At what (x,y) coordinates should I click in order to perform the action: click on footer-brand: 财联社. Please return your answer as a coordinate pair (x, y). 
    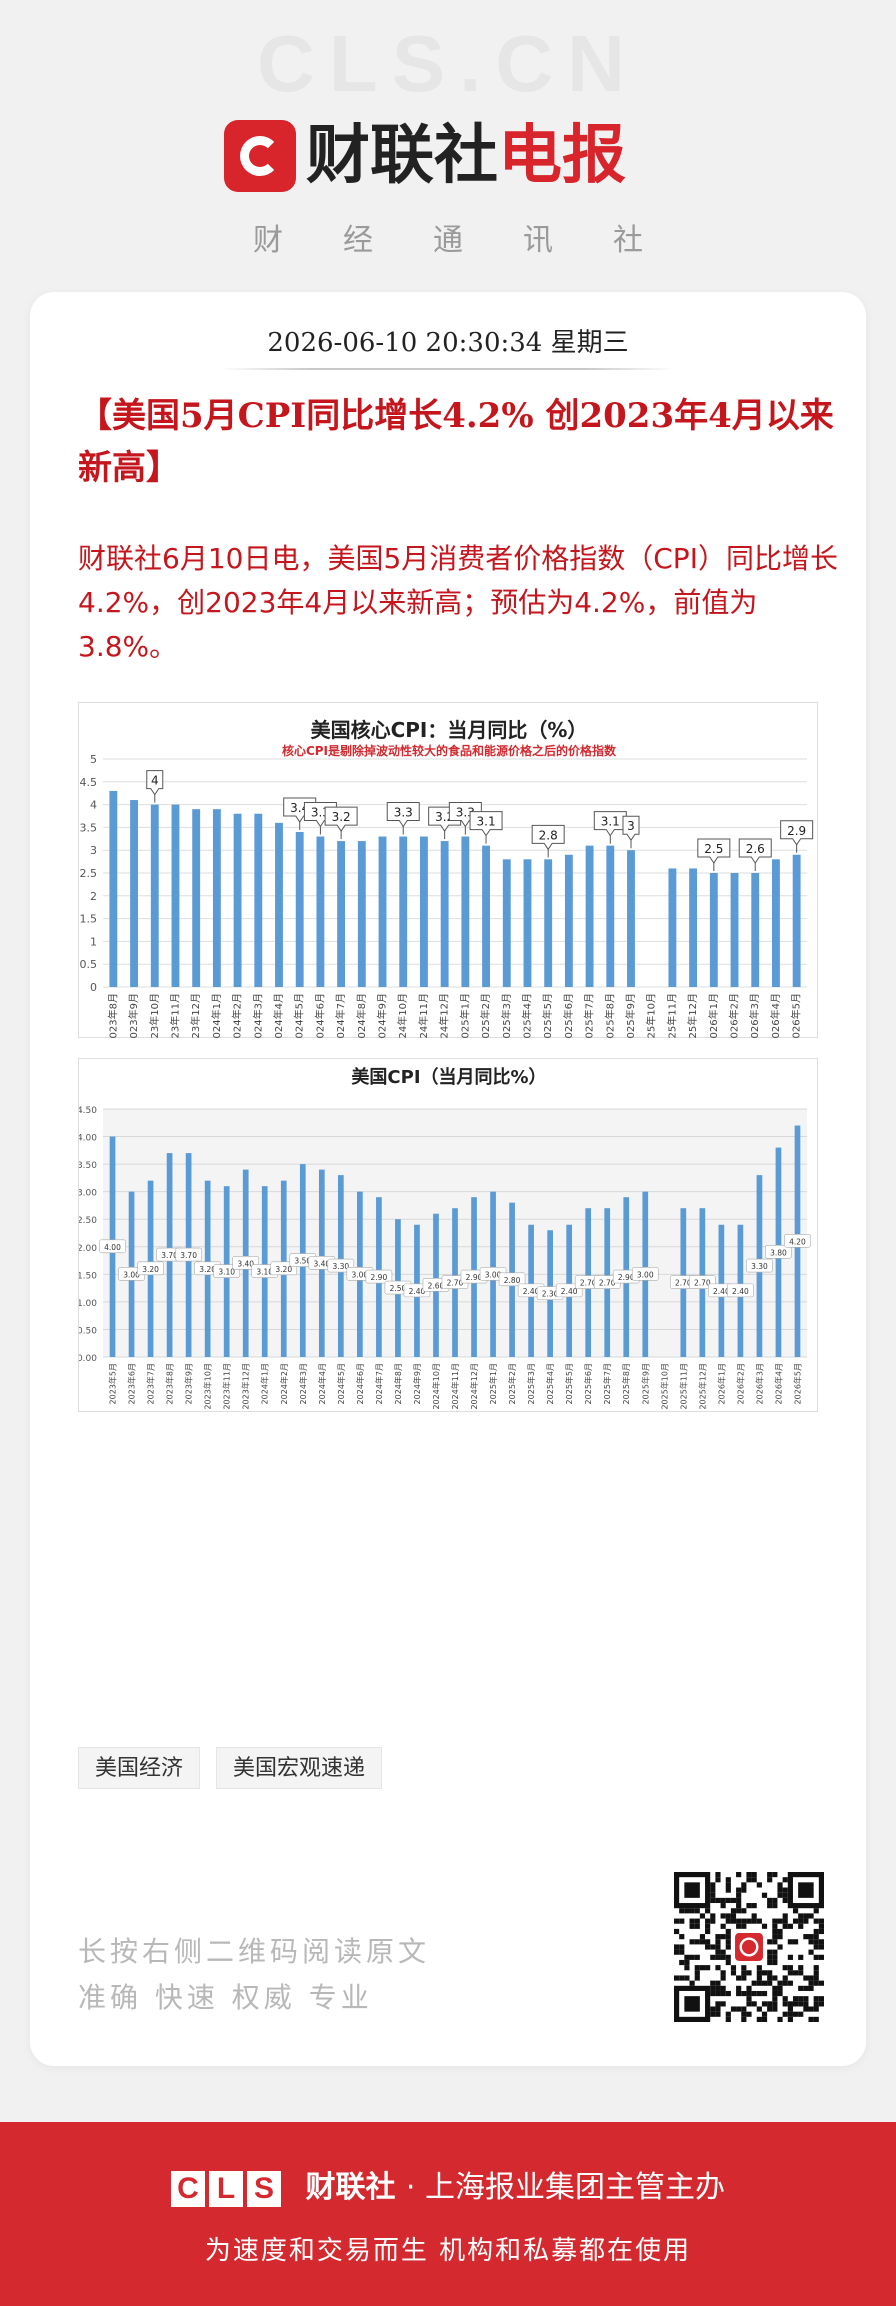
    Looking at the image, I should click on (350, 2187).